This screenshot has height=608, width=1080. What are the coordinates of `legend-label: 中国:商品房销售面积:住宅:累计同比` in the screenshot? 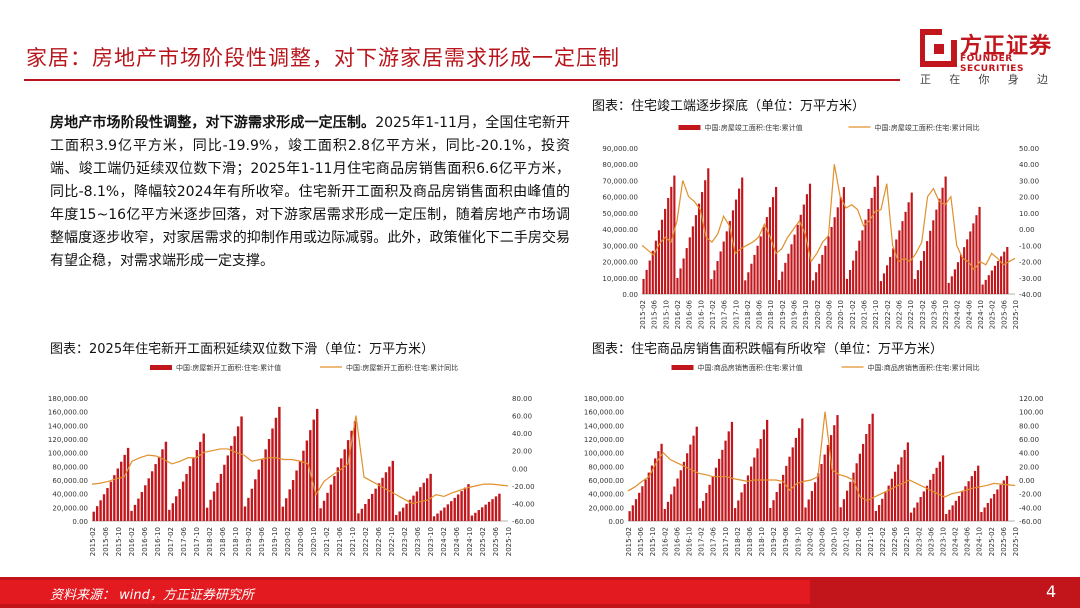 It's located at (924, 367).